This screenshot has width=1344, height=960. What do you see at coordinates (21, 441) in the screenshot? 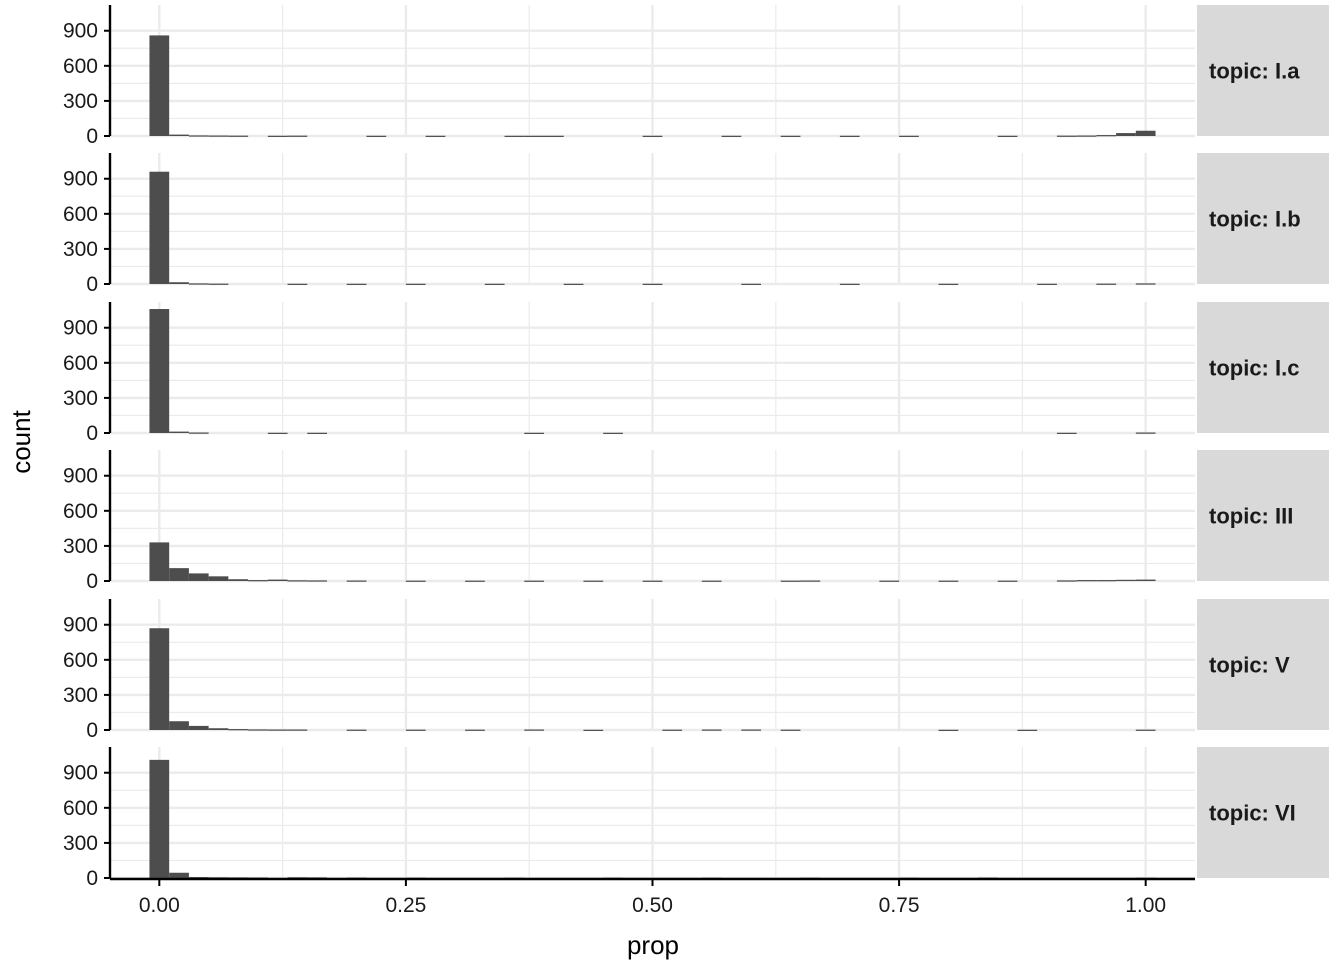
I see `y-axis-title: count` at bounding box center [21, 441].